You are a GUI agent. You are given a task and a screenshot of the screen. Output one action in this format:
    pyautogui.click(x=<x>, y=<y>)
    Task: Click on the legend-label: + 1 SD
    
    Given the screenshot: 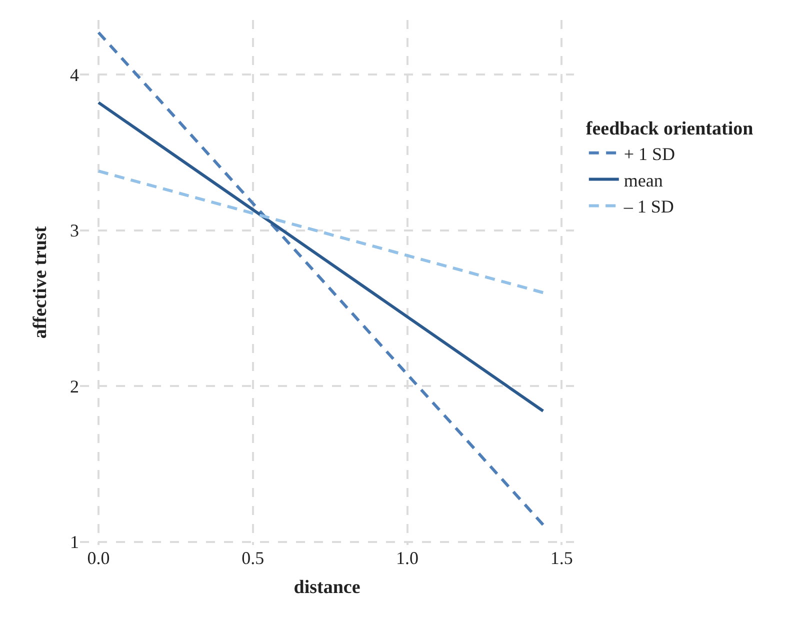 What is the action you would take?
    pyautogui.click(x=650, y=154)
    